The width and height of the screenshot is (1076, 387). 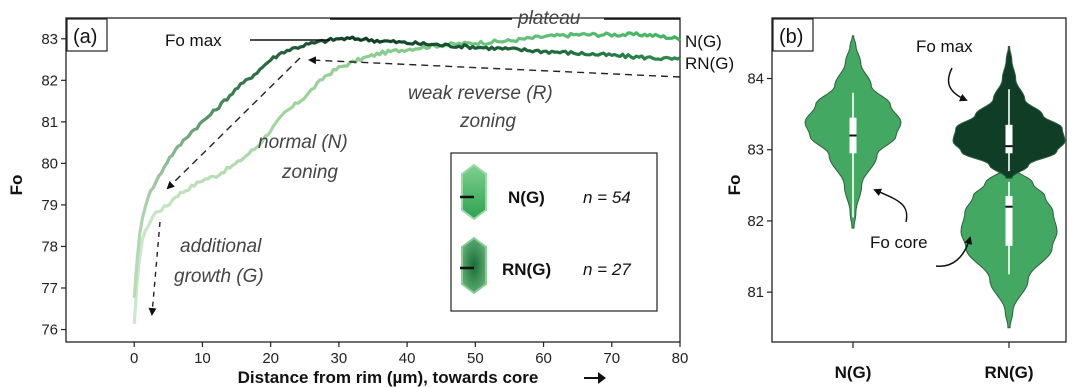 What do you see at coordinates (480, 93) in the screenshot?
I see `annotation-weak-reverse-1: weak reverse (R)` at bounding box center [480, 93].